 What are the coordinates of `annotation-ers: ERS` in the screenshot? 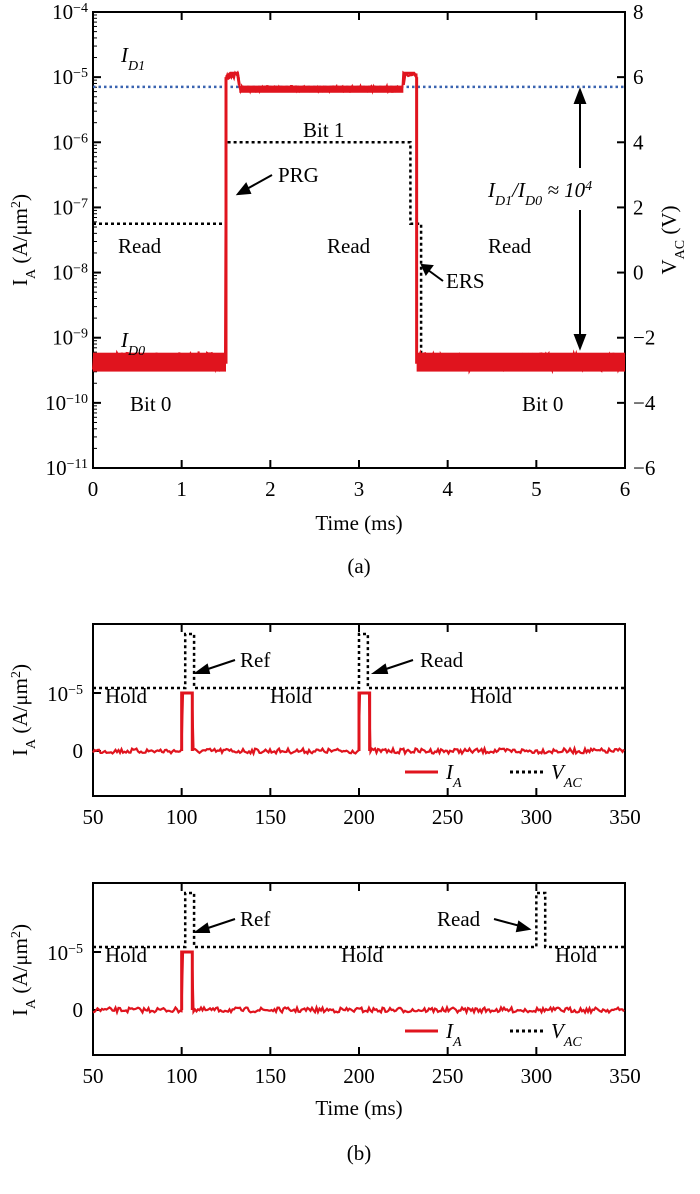 It's located at (465, 281).